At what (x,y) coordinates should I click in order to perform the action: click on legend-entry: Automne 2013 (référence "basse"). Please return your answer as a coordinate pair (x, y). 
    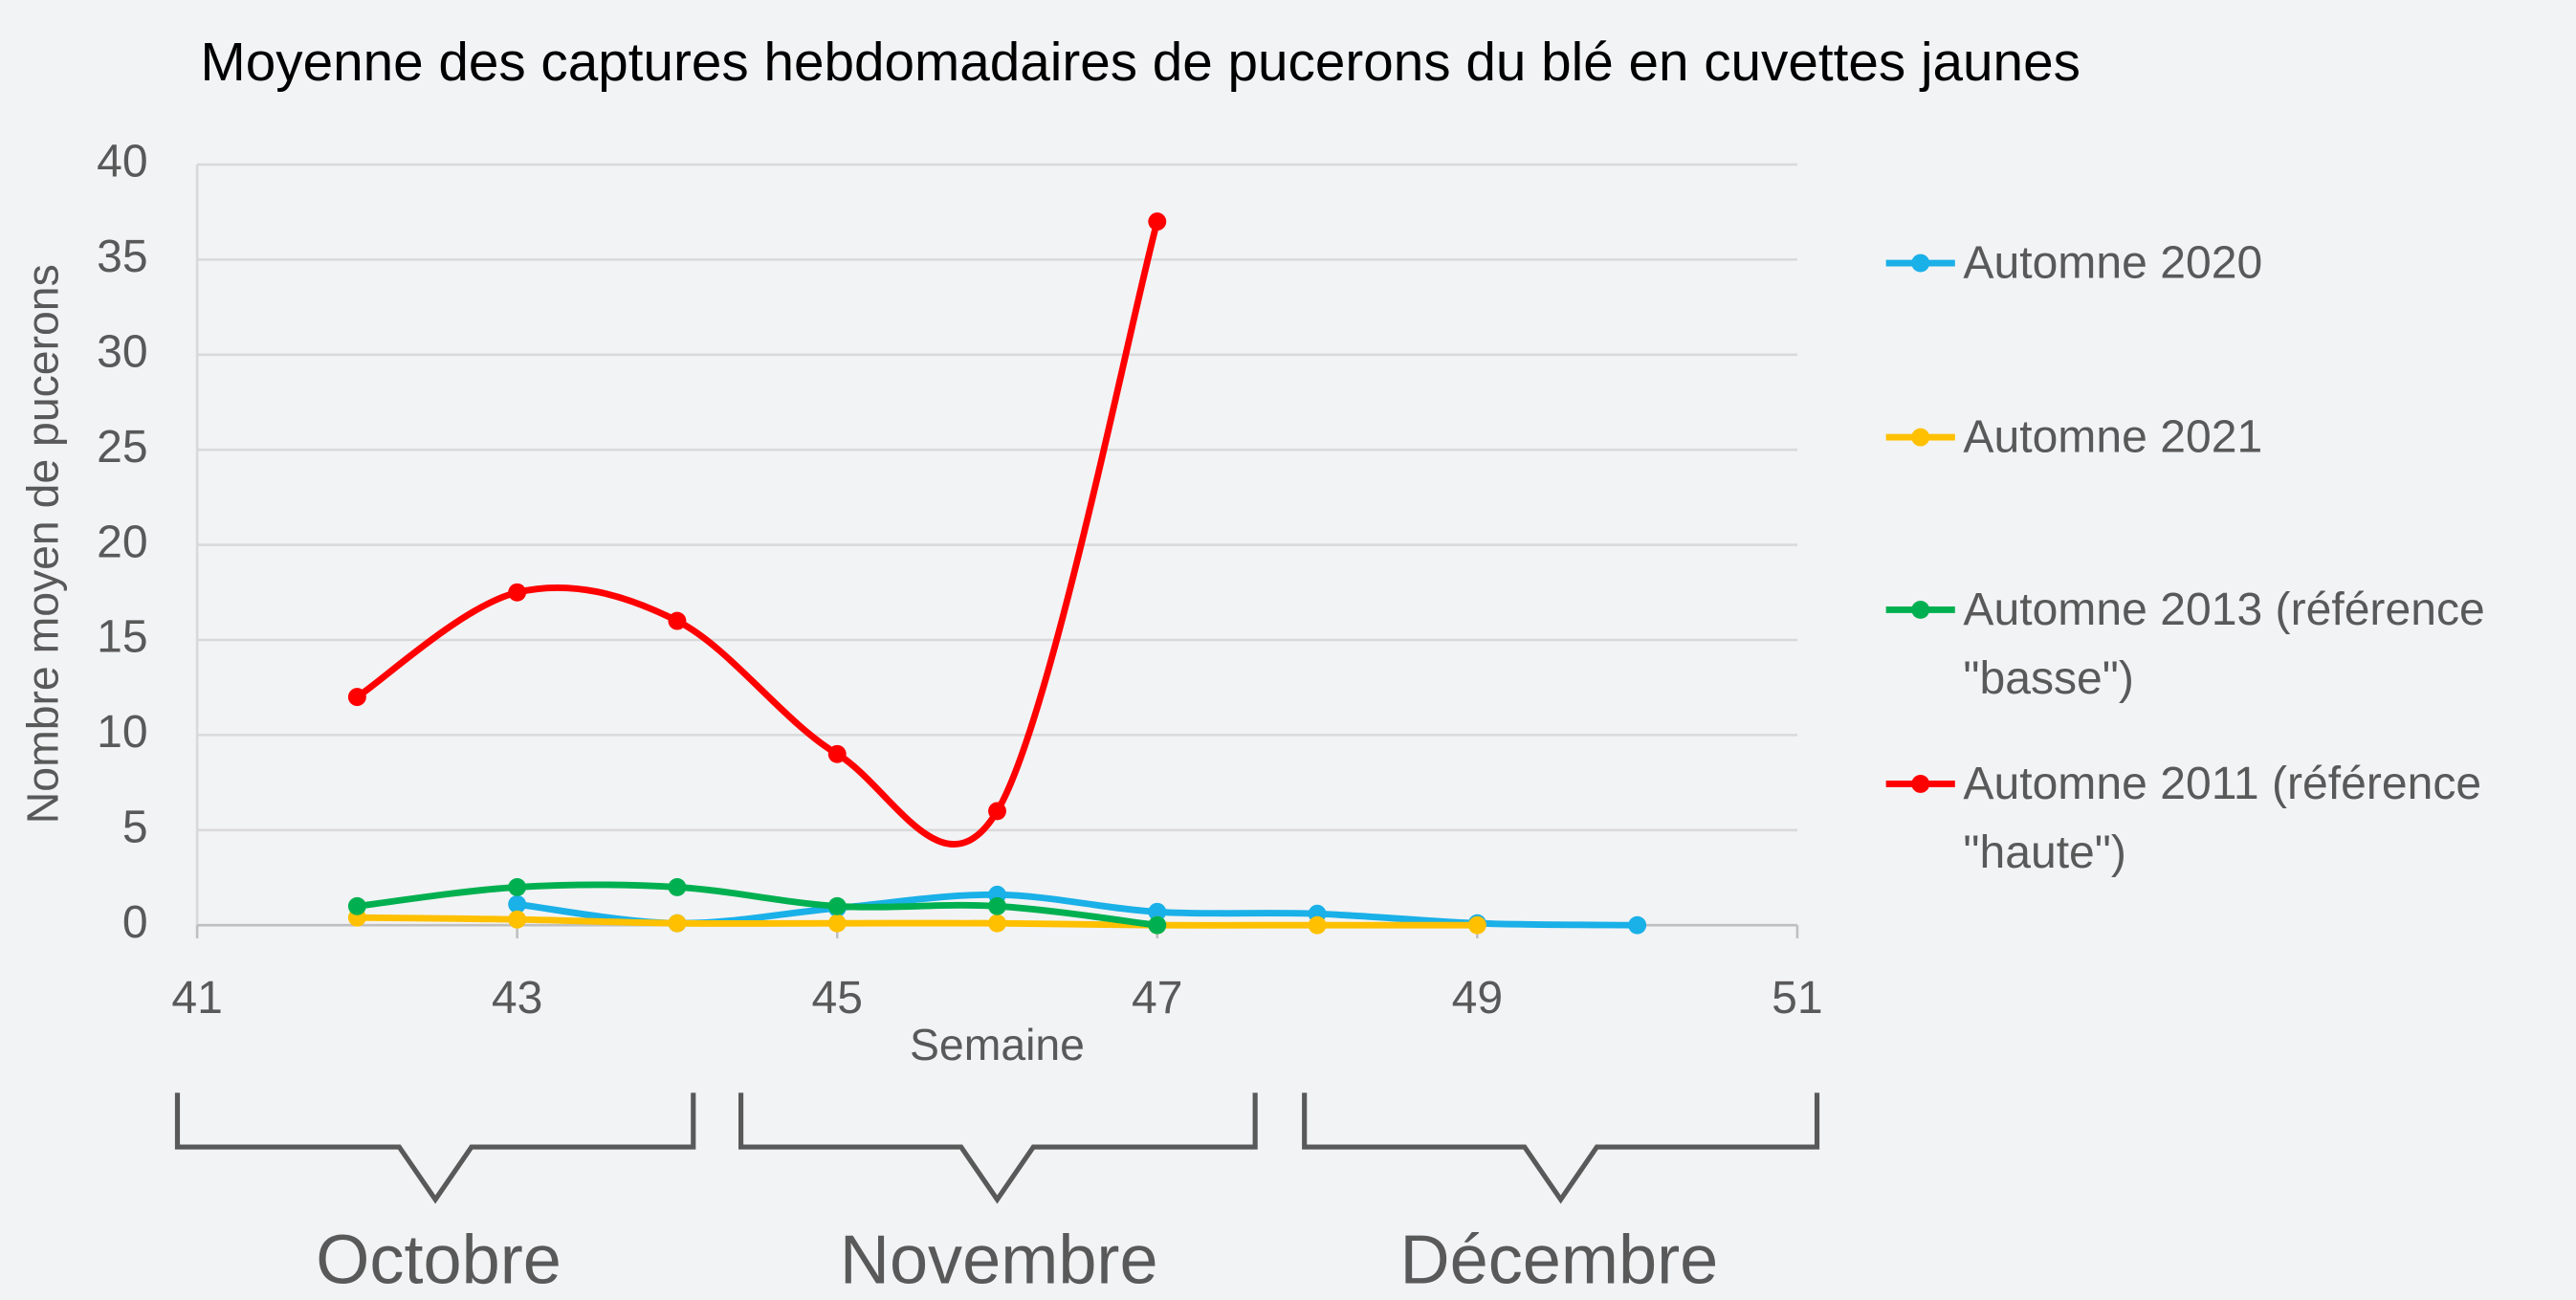
    Looking at the image, I should click on (2185, 643).